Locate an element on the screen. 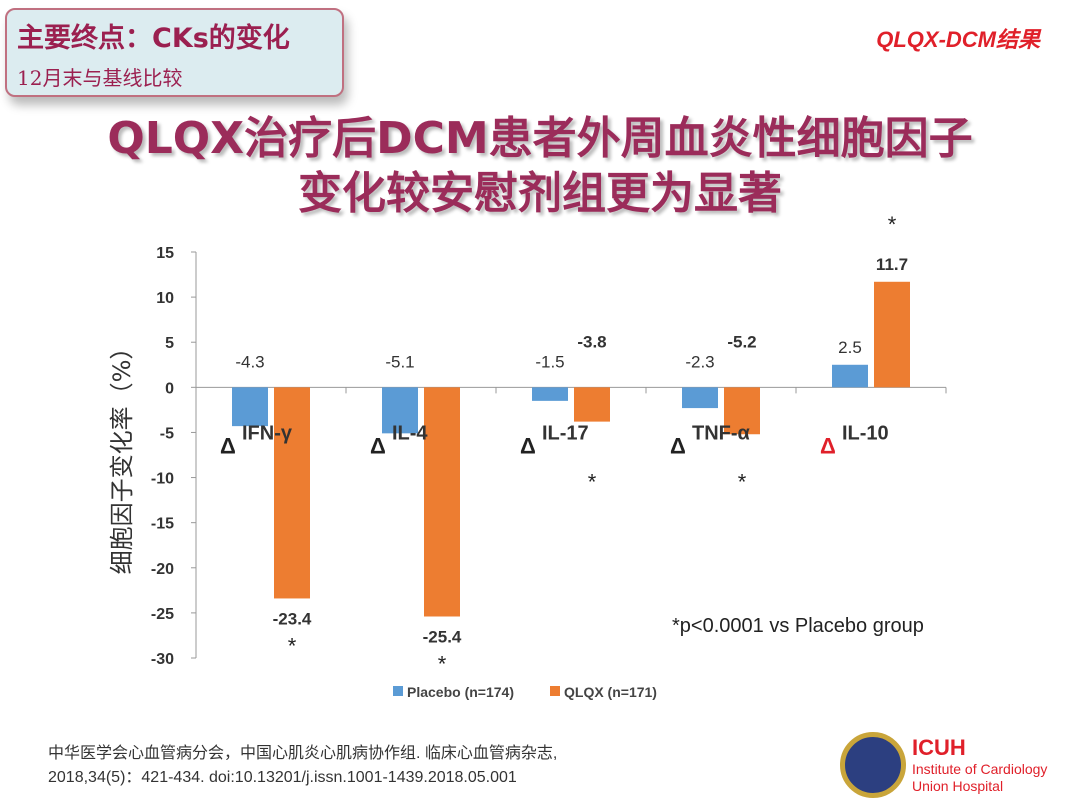 The width and height of the screenshot is (1080, 810). y-tick-label: -30 is located at coordinates (162, 659).